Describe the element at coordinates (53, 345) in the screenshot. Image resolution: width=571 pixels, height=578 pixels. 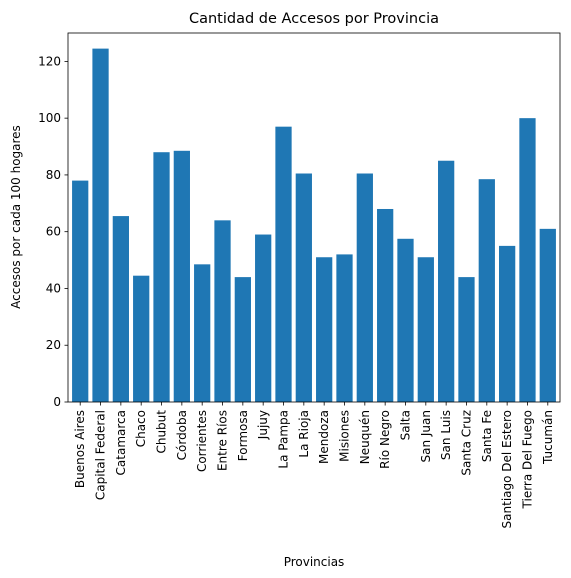
I see `y-tick-label: 20` at that location.